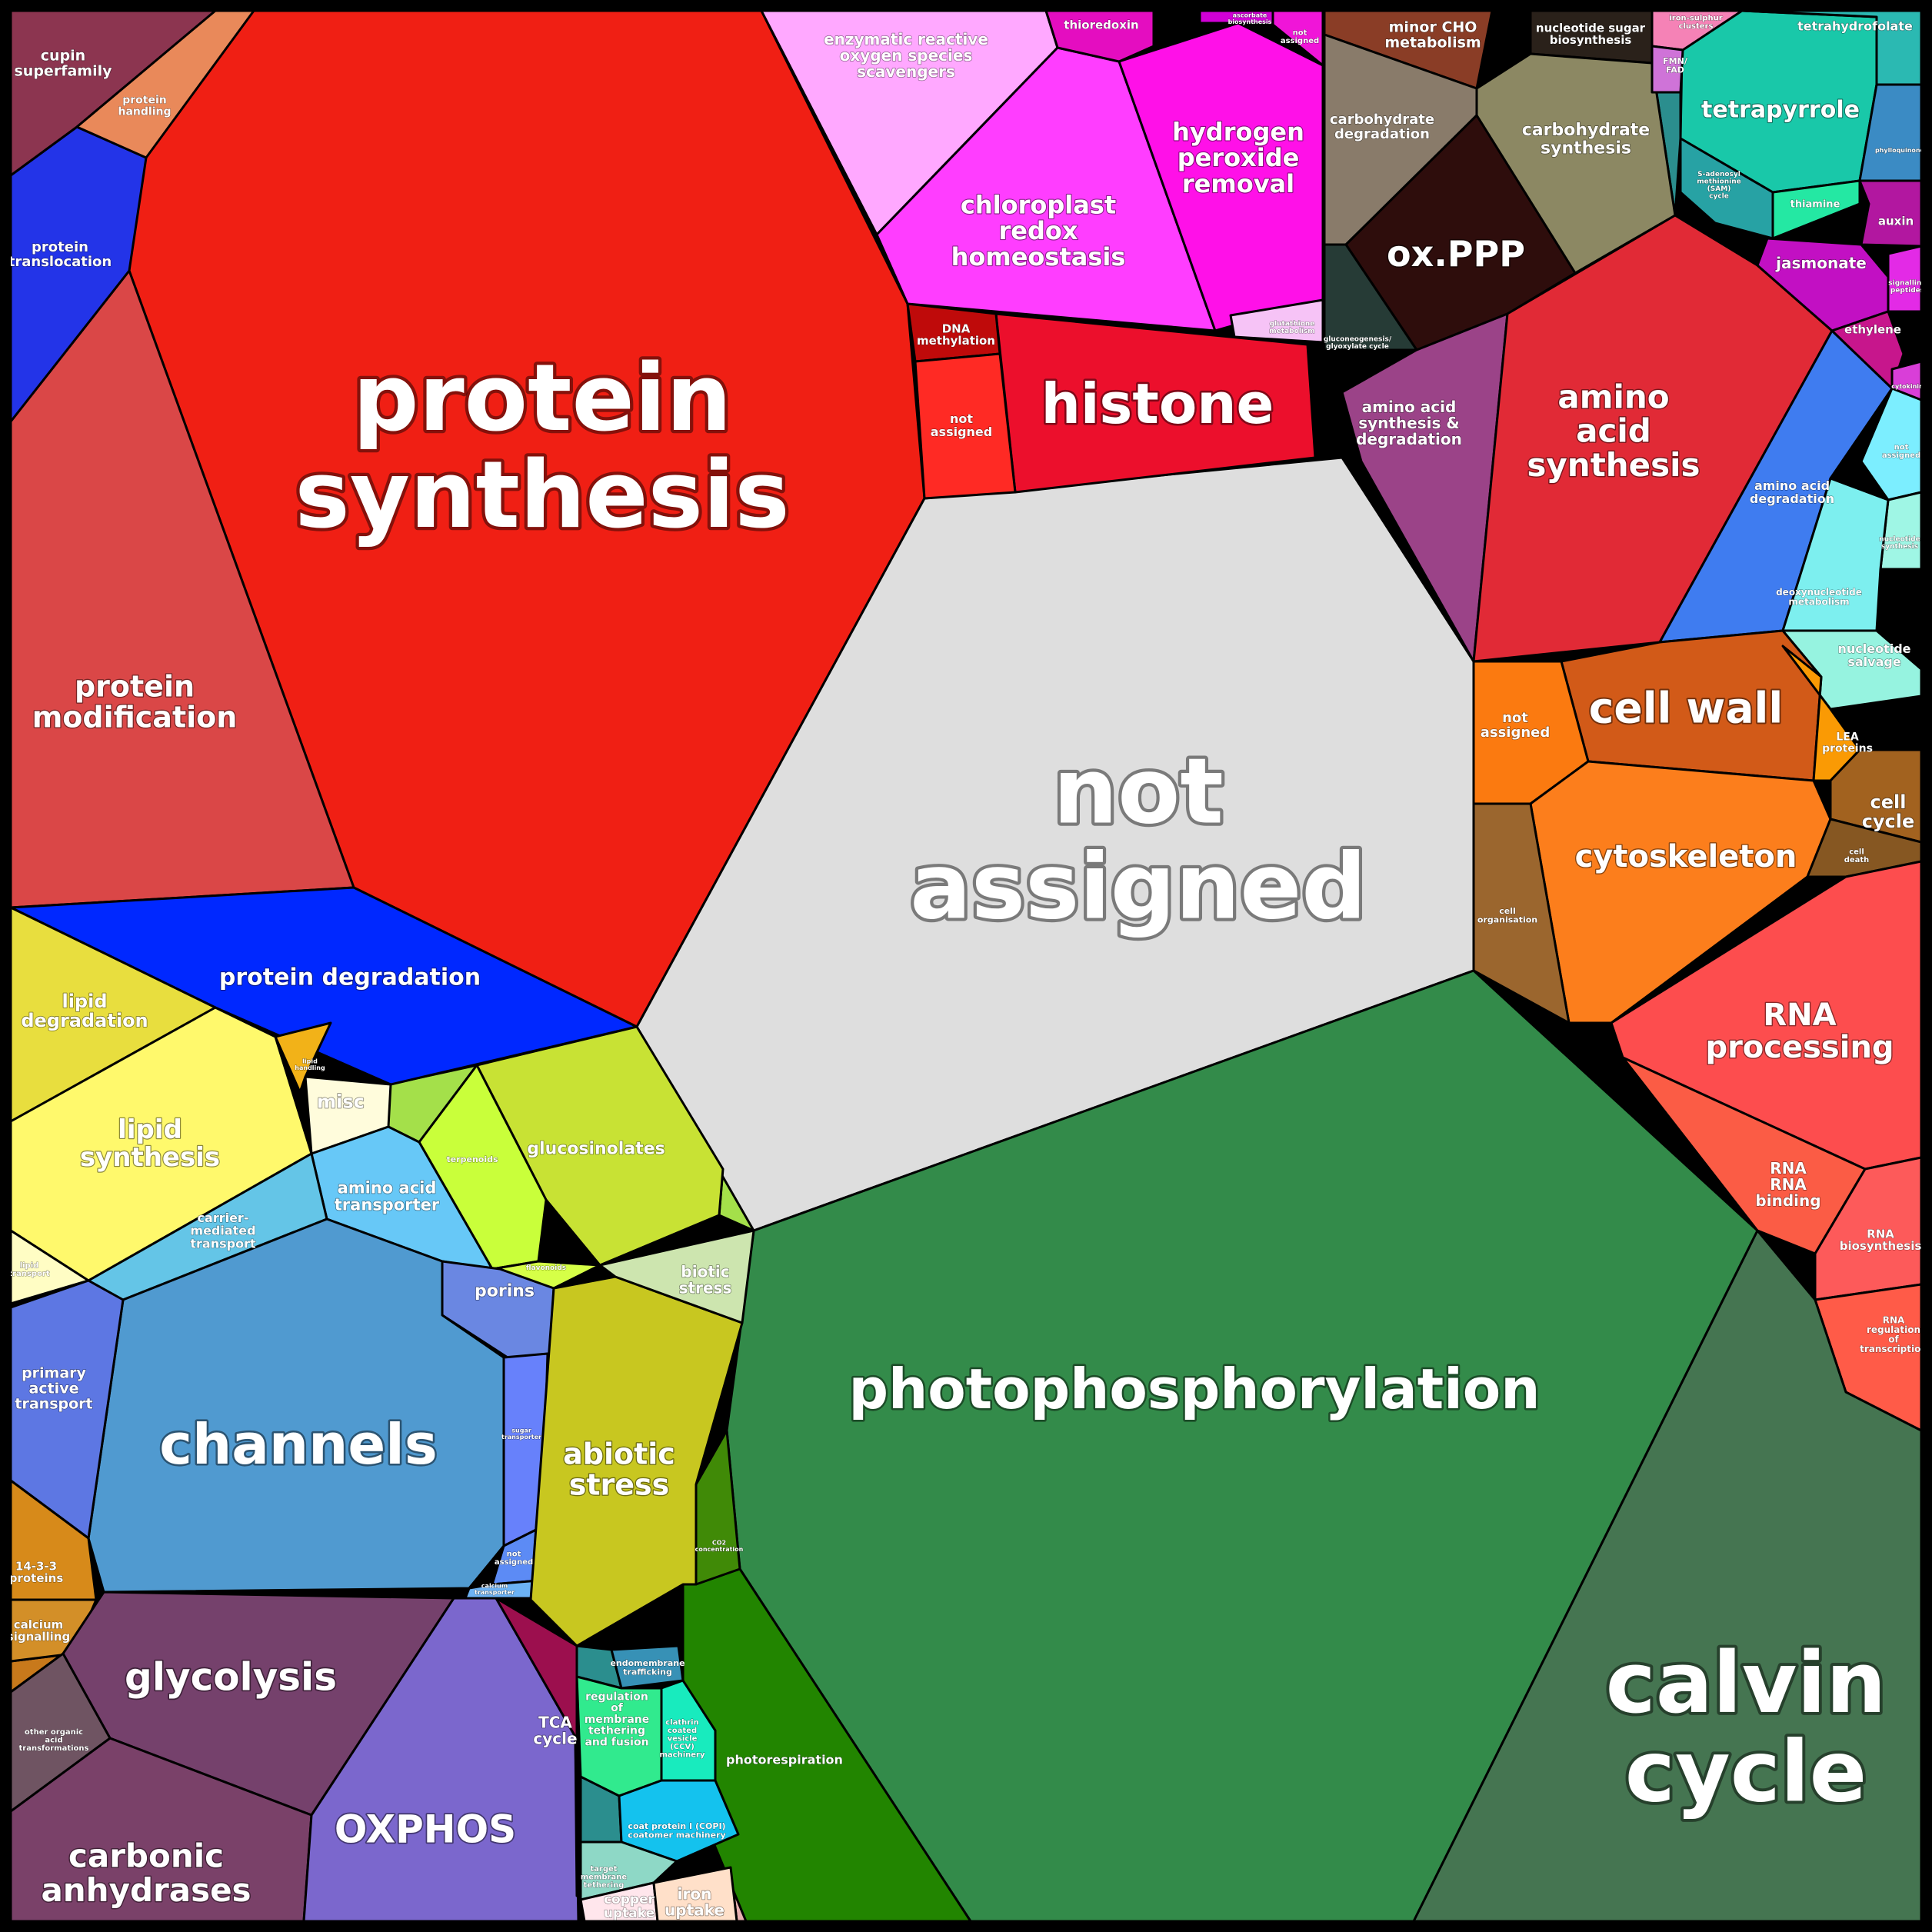 Image resolution: width=1932 pixels, height=1932 pixels. I want to click on cell-label-cell-cycle: cell cycle, so click(1888, 811).